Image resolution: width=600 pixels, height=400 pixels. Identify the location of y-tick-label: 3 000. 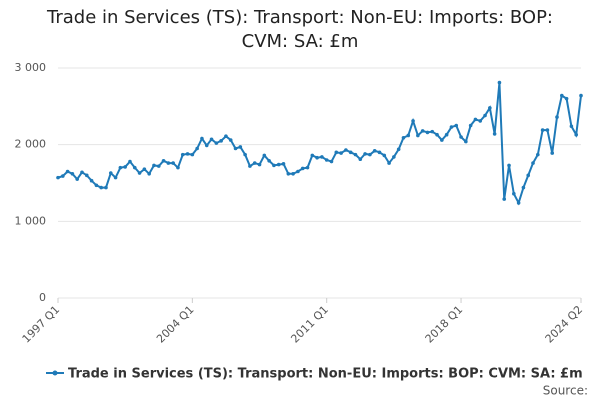
(31, 67).